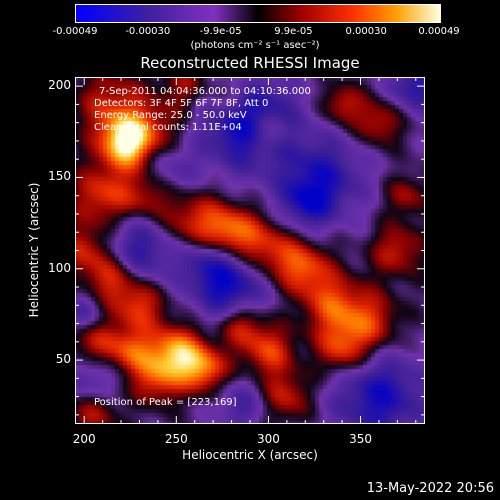  What do you see at coordinates (258, 13) in the screenshot?
I see `colorbar` at bounding box center [258, 13].